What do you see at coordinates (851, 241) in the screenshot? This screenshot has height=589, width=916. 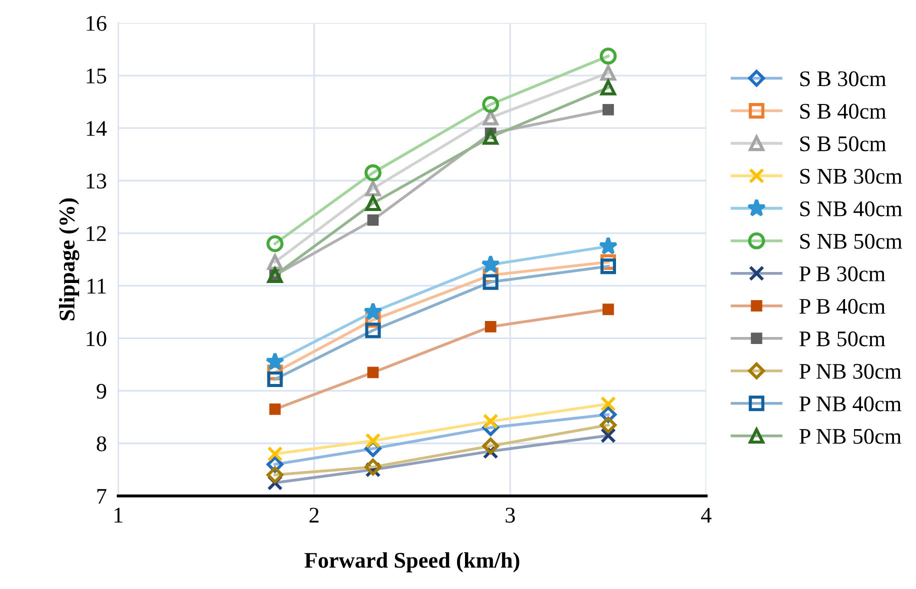 I see `legend-label: S NB 50cm` at bounding box center [851, 241].